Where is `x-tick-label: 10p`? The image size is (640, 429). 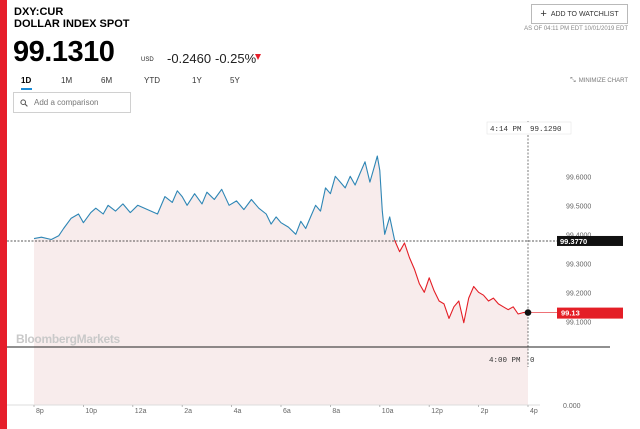 x-tick-label: 10p is located at coordinates (91, 411).